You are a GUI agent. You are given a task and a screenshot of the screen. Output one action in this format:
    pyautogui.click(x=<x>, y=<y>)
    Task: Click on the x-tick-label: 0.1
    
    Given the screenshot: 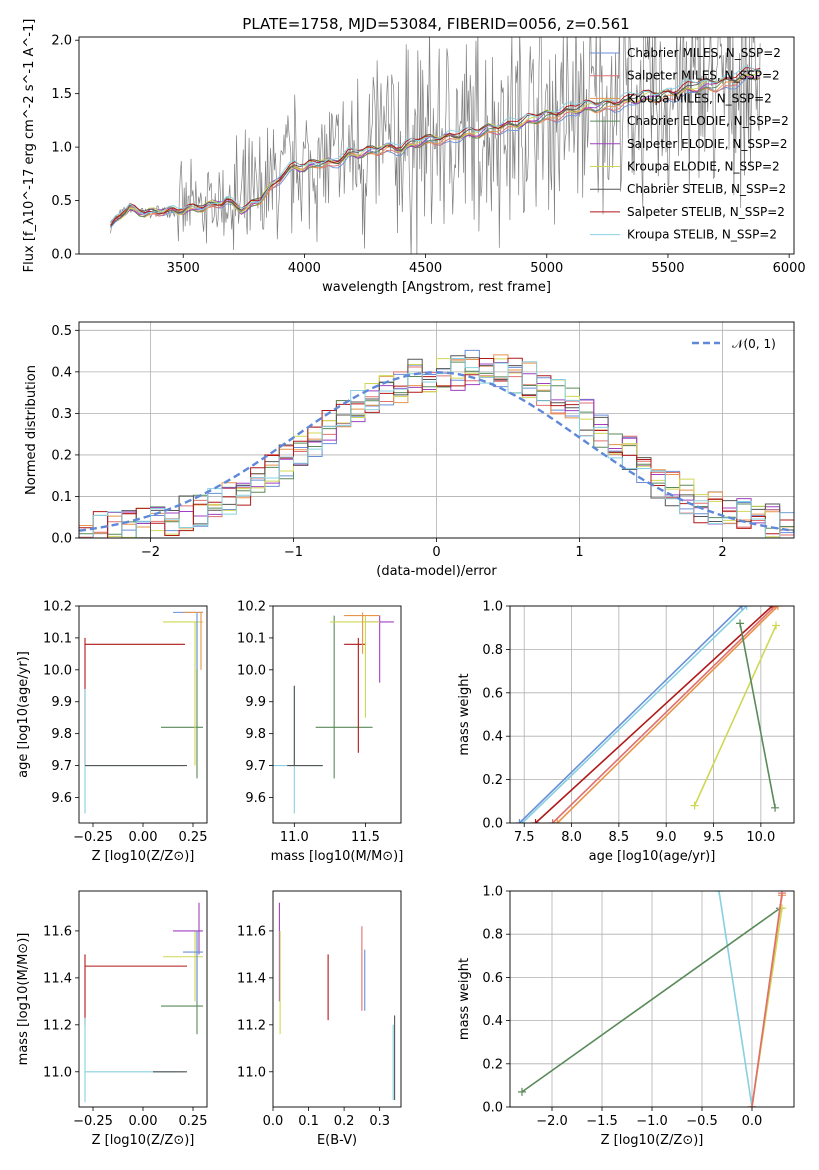 What is the action you would take?
    pyautogui.click(x=308, y=1121)
    